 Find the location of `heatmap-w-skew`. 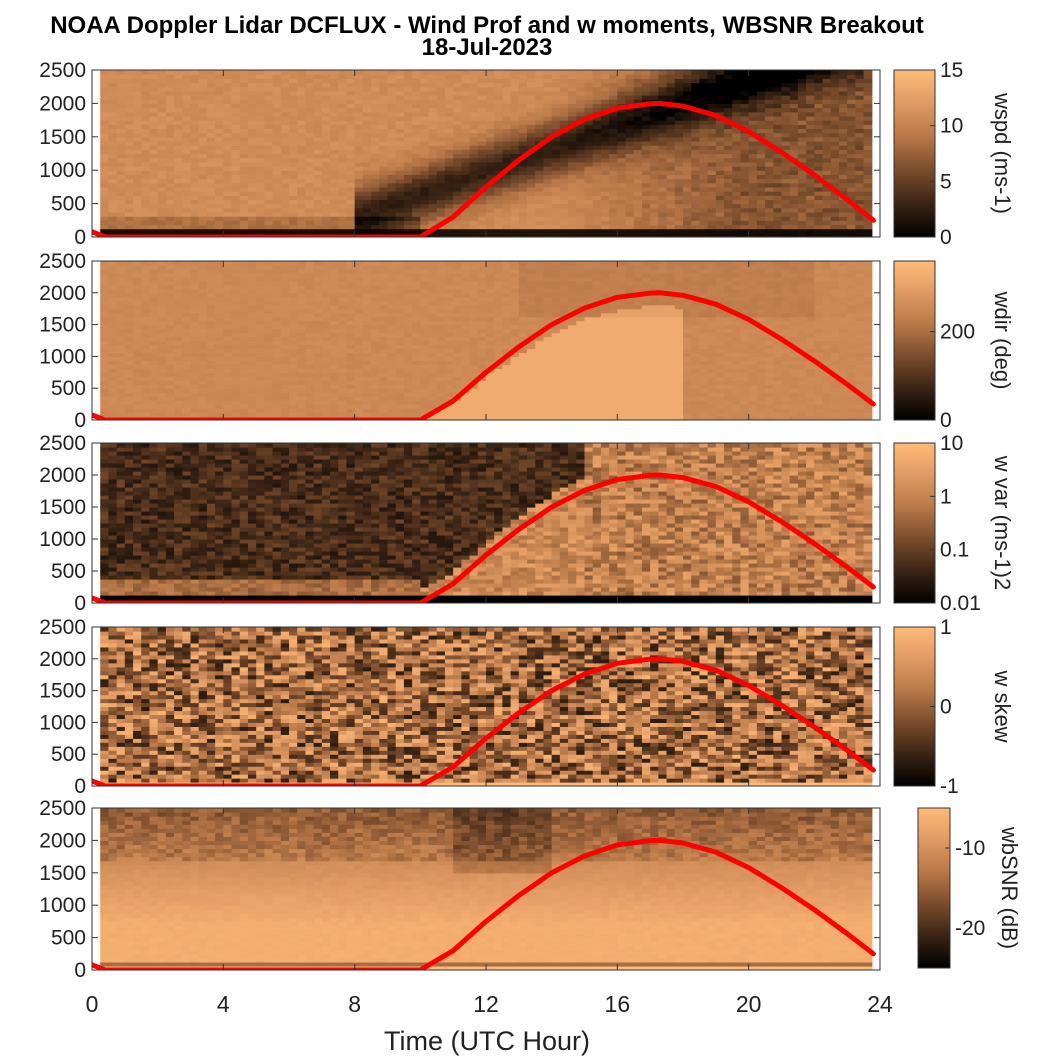

heatmap-w-skew is located at coordinates (486, 706).